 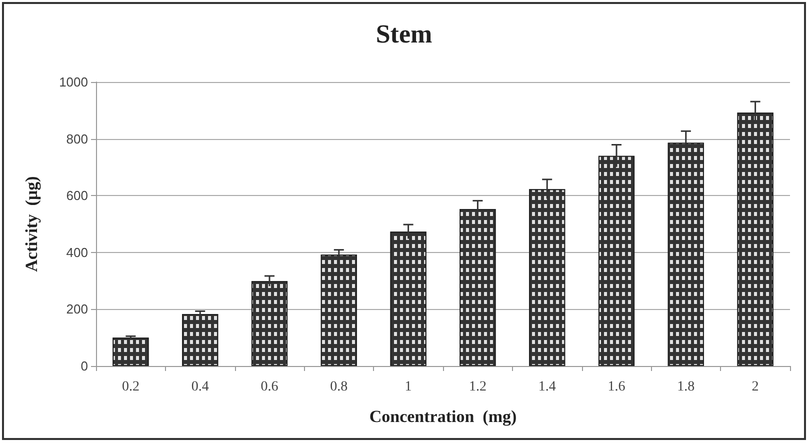 What do you see at coordinates (77, 309) in the screenshot?
I see `y-tick-label: 200` at bounding box center [77, 309].